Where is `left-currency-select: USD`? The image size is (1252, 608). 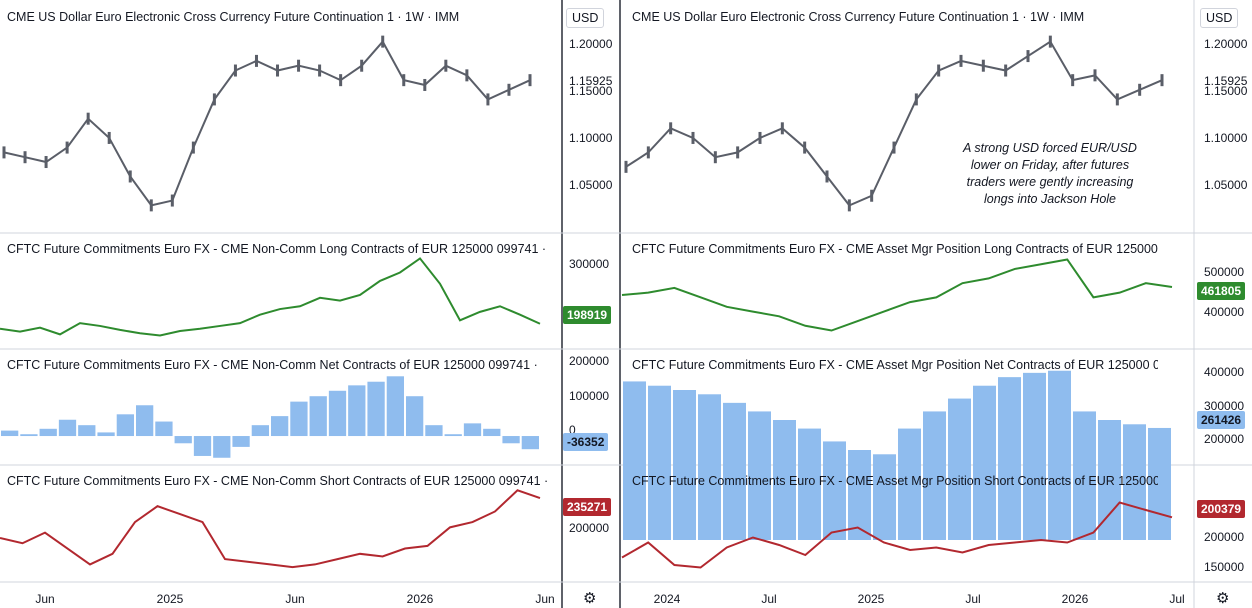 left-currency-select: USD is located at coordinates (585, 18).